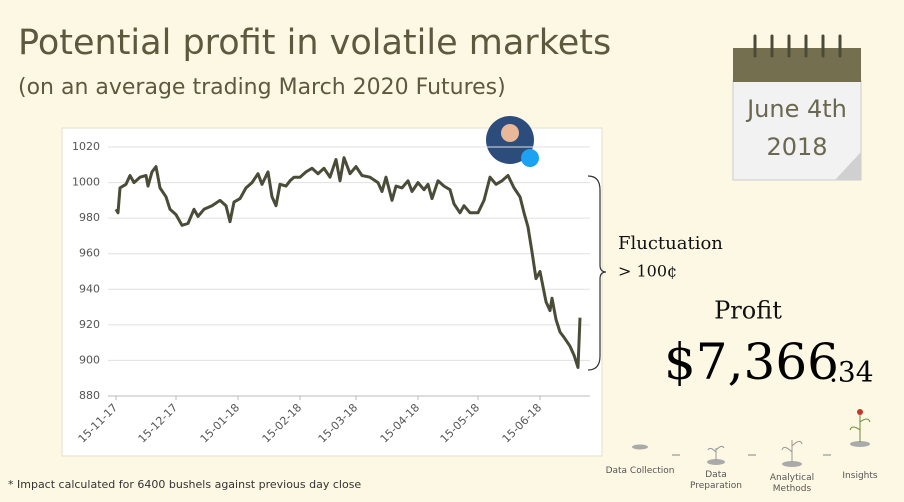  Describe the element at coordinates (797, 130) in the screenshot. I see `calendar-page` at that location.